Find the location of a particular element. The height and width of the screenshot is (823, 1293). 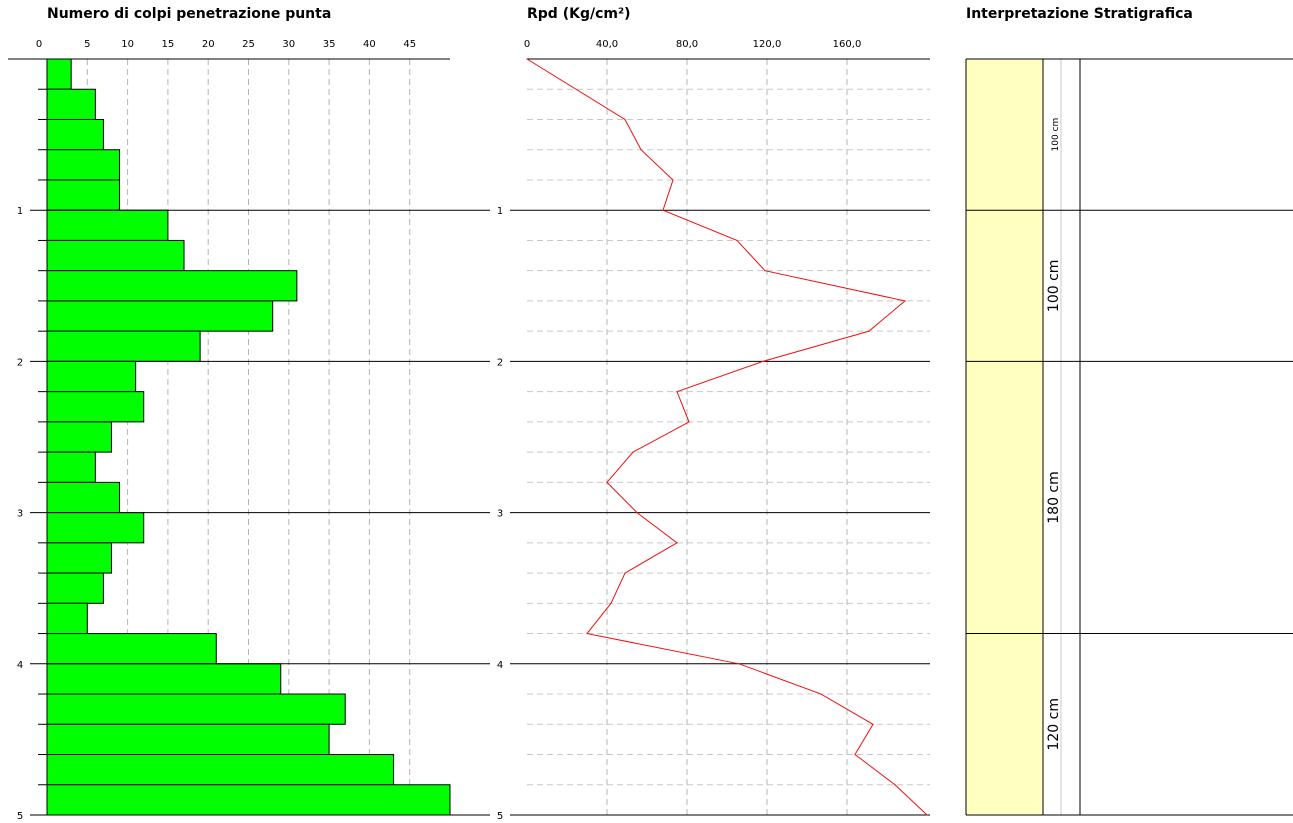

blows-x-tick-label: 15 is located at coordinates (168, 44).